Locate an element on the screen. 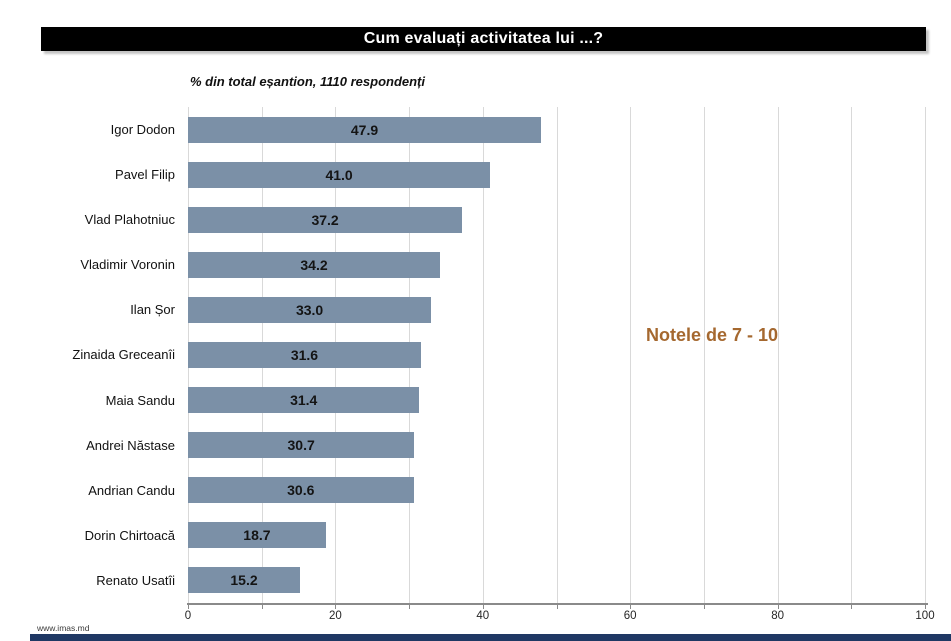 Image resolution: width=951 pixels, height=641 pixels. chart-row: Vlad Plahotniuc 37.2 is located at coordinates (505, 219).